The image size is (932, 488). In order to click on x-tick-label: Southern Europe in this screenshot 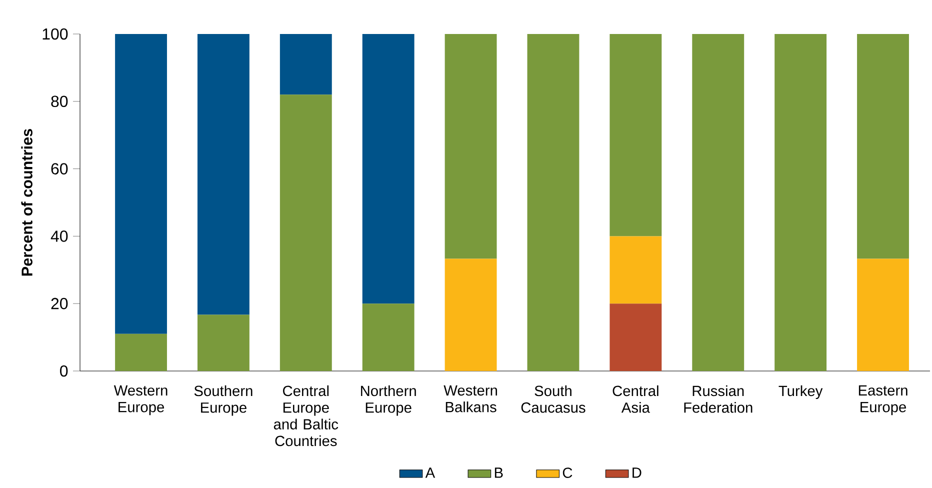, I will do `click(223, 400)`.